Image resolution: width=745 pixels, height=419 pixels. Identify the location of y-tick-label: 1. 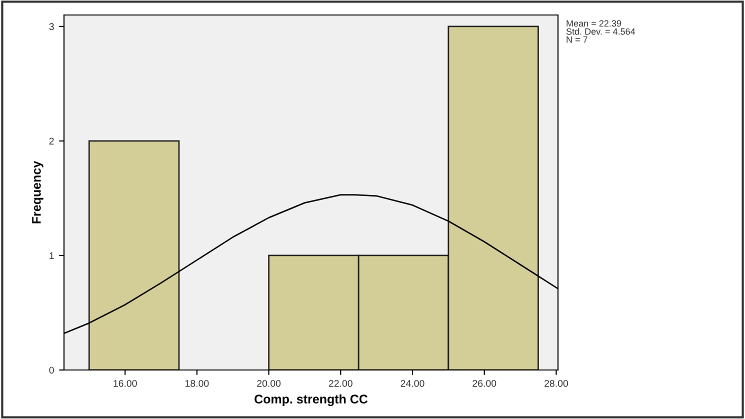
(52, 256).